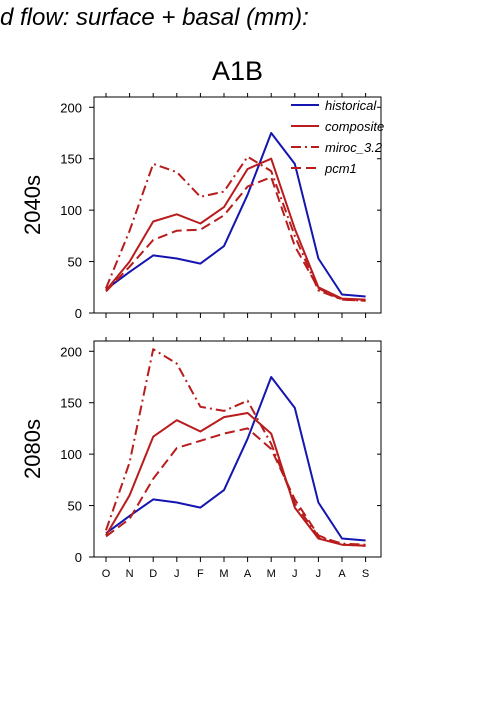 This screenshot has height=709, width=501. What do you see at coordinates (32, 205) in the screenshot?
I see `row-label: 2040s` at bounding box center [32, 205].